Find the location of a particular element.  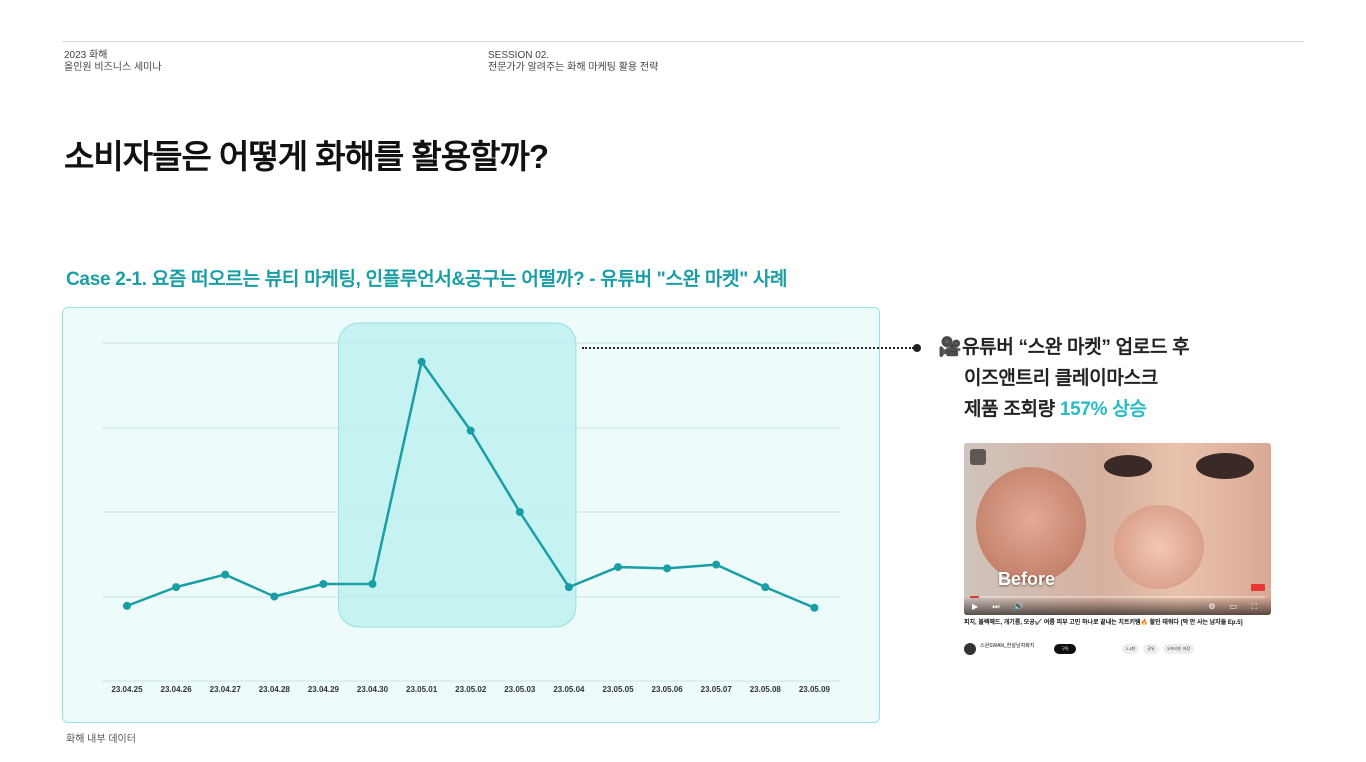

header-session: SESSION 02. 전문가가 알려주는 화해 마케팅 활용 전략 is located at coordinates (573, 62).